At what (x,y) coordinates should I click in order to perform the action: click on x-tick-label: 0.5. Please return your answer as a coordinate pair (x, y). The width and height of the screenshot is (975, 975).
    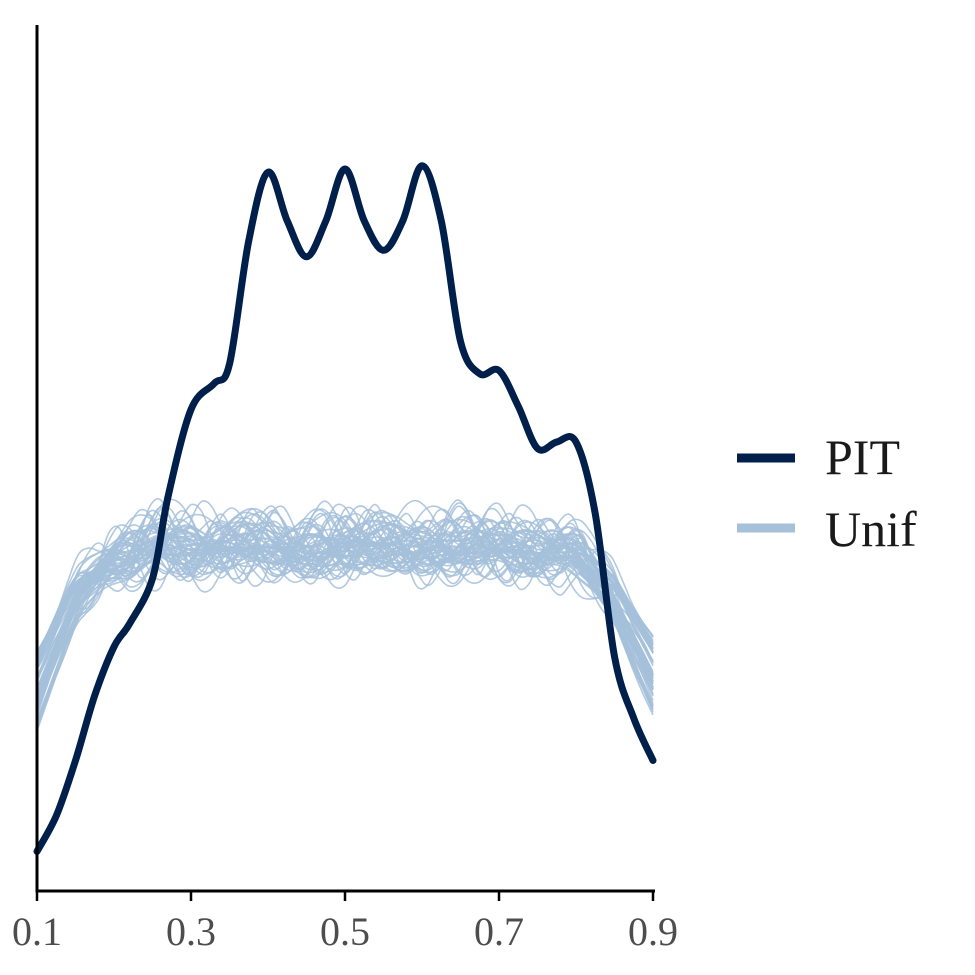
    Looking at the image, I should click on (345, 931).